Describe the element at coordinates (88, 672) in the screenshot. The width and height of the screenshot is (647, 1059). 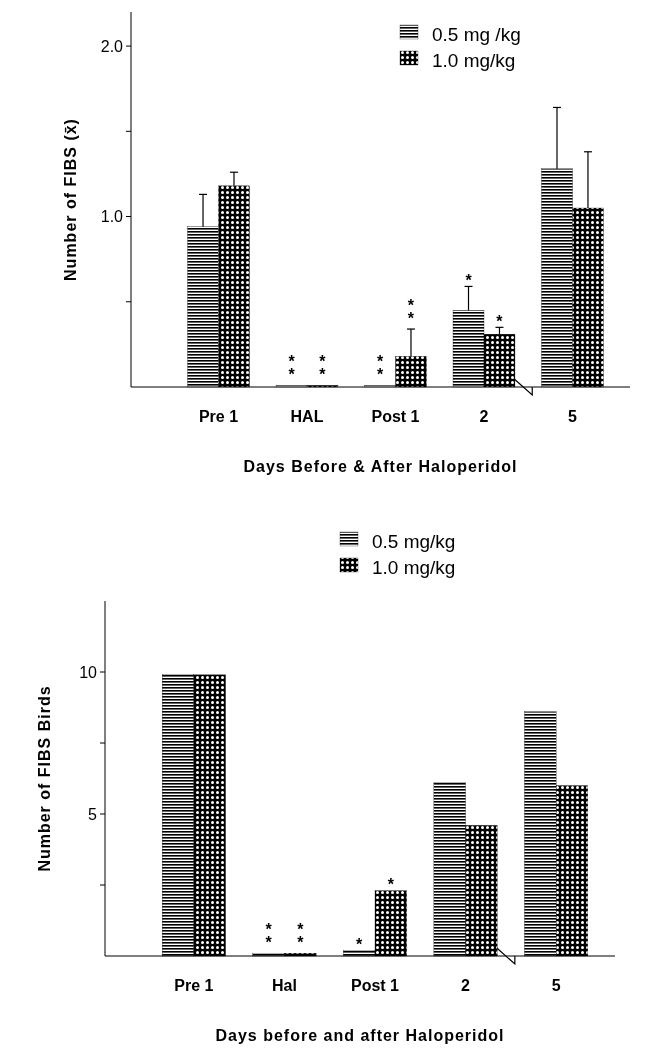
I see `y-tick-label: 10` at that location.